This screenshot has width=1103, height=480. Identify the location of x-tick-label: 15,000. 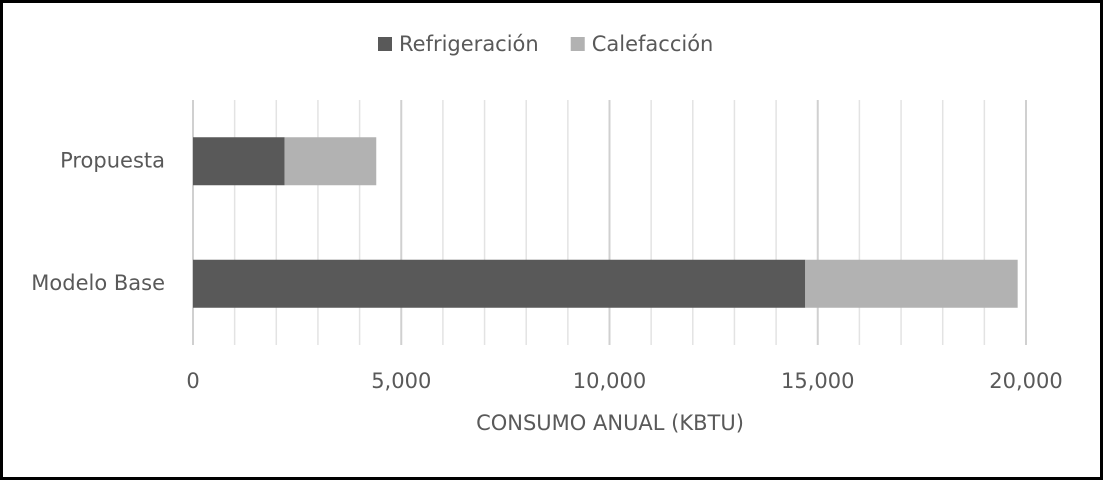
(817, 381).